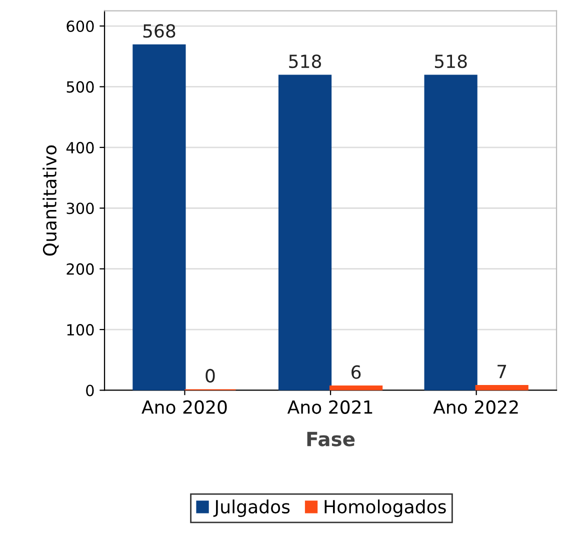  I want to click on y-axis-title: Quantitativo, so click(50, 200).